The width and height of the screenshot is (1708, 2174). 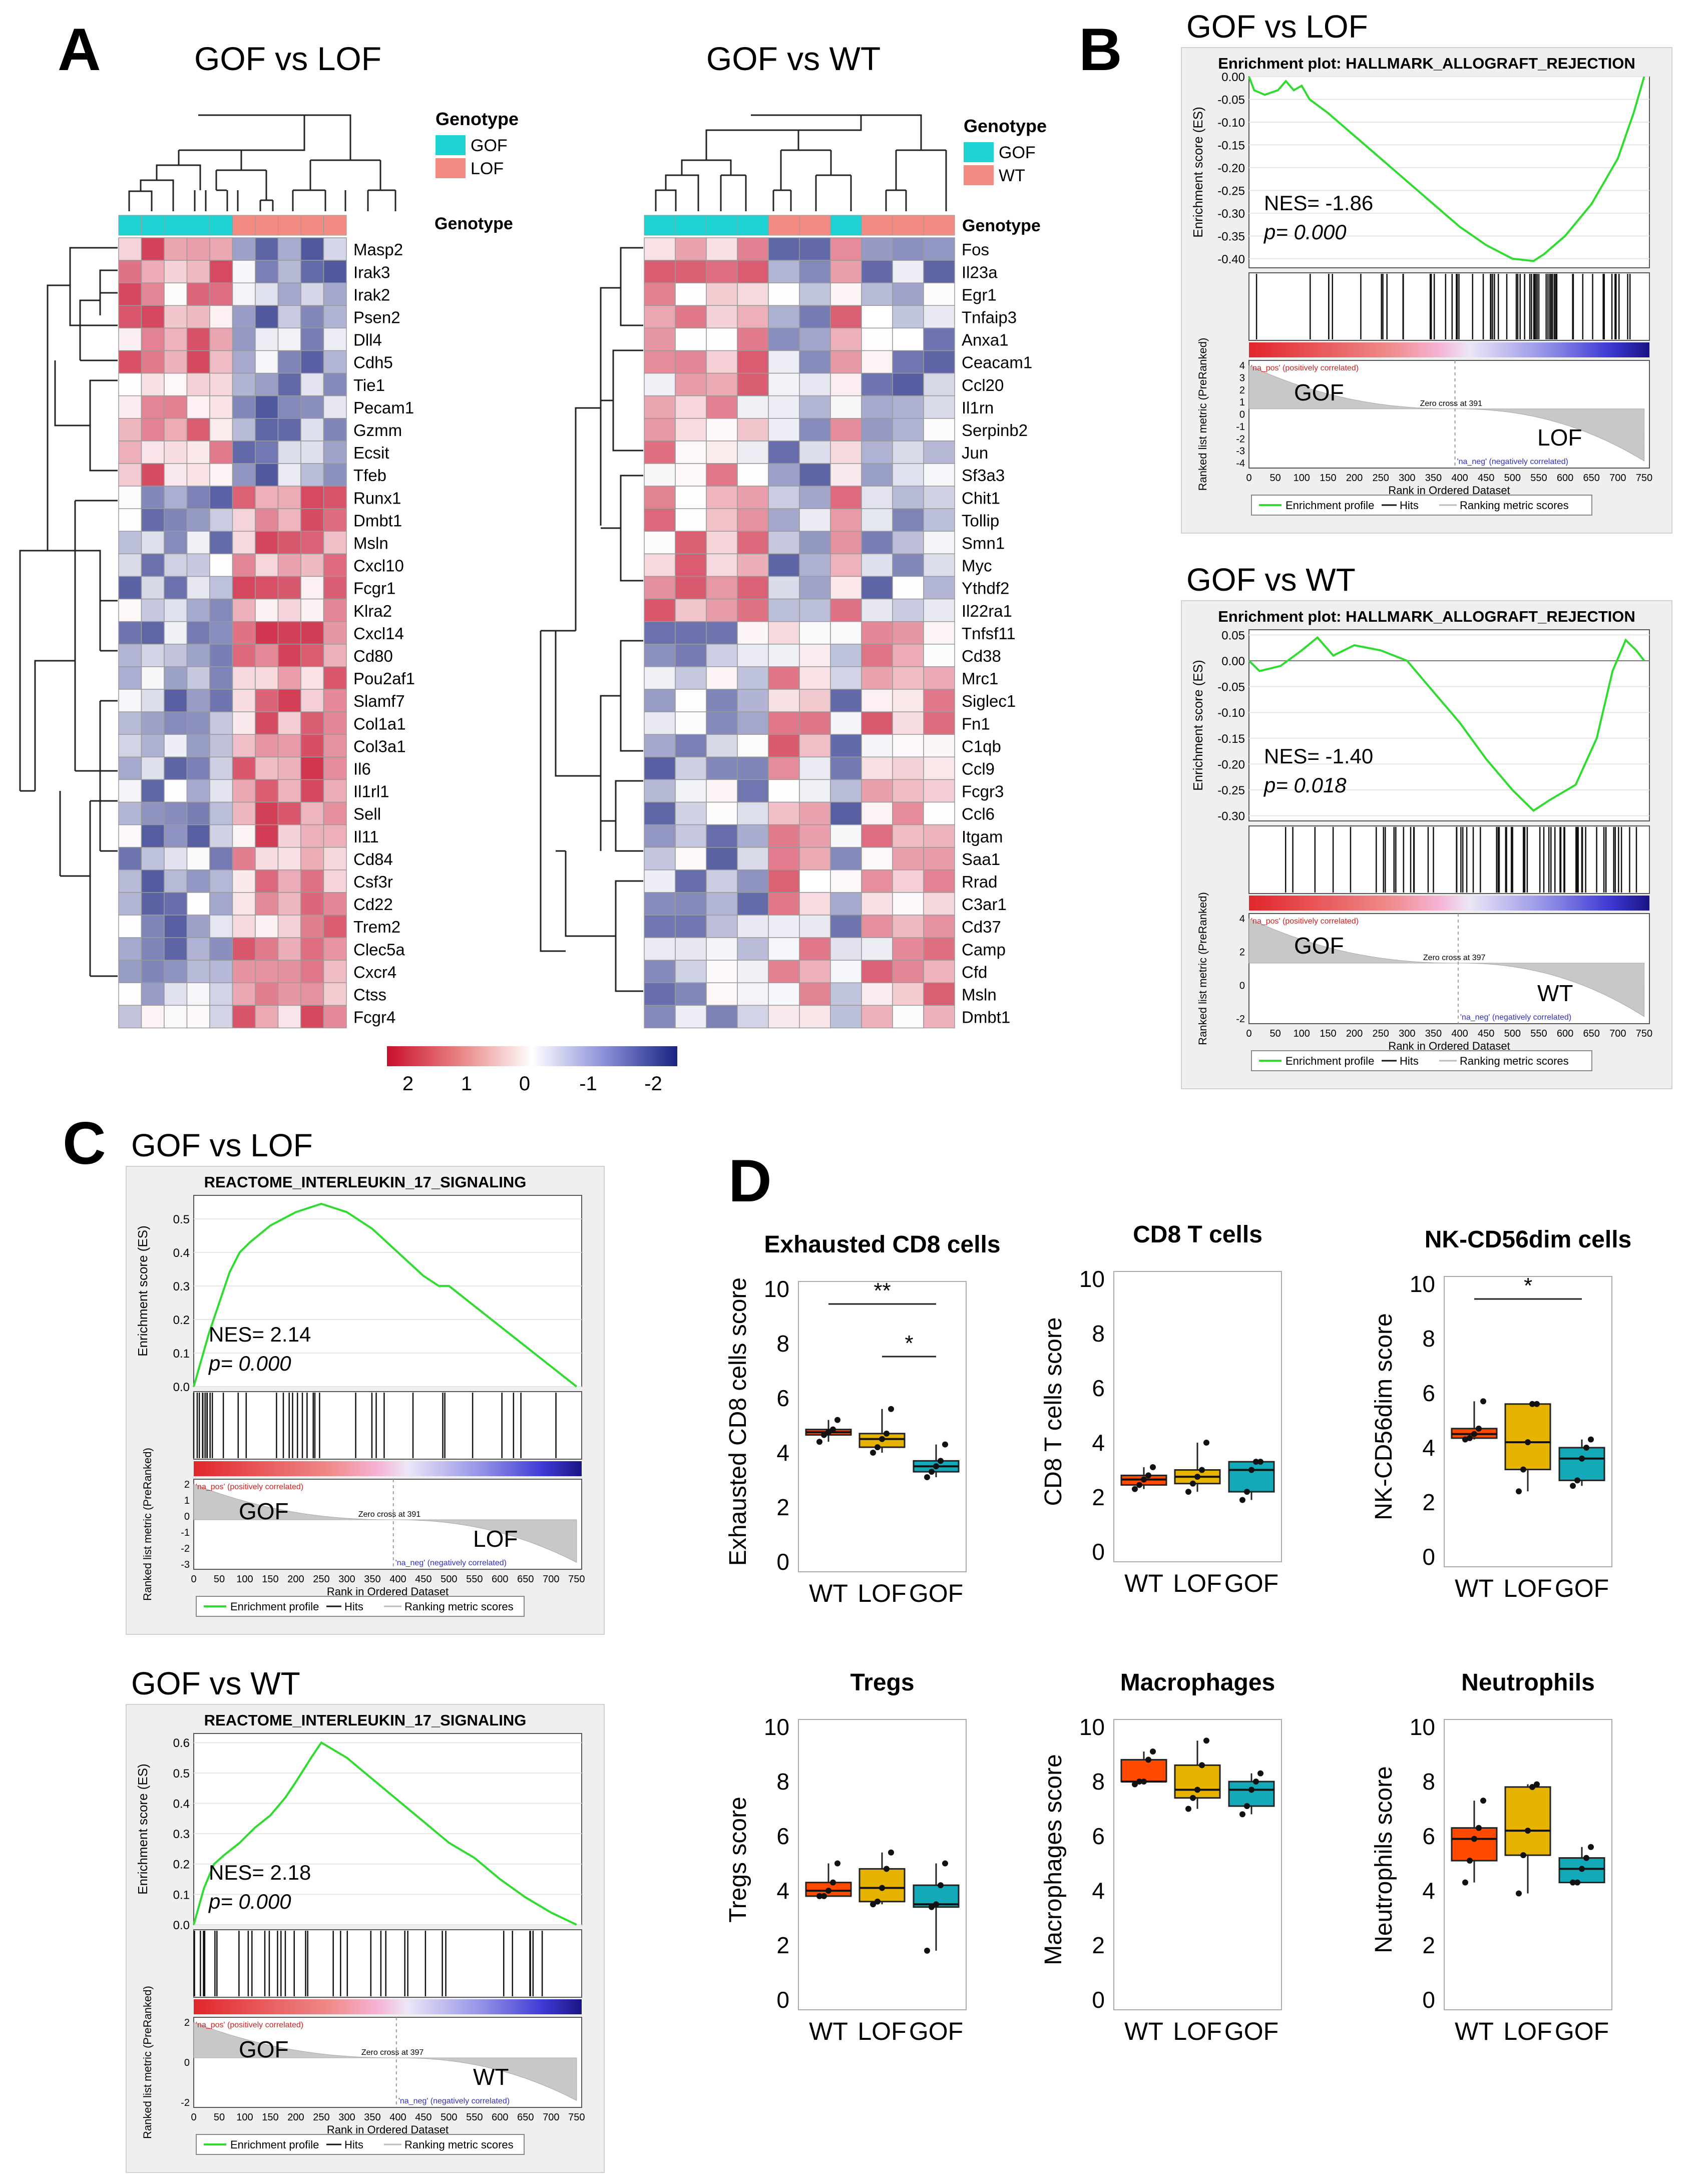 What do you see at coordinates (979, 994) in the screenshot?
I see `gene-label: Msln` at bounding box center [979, 994].